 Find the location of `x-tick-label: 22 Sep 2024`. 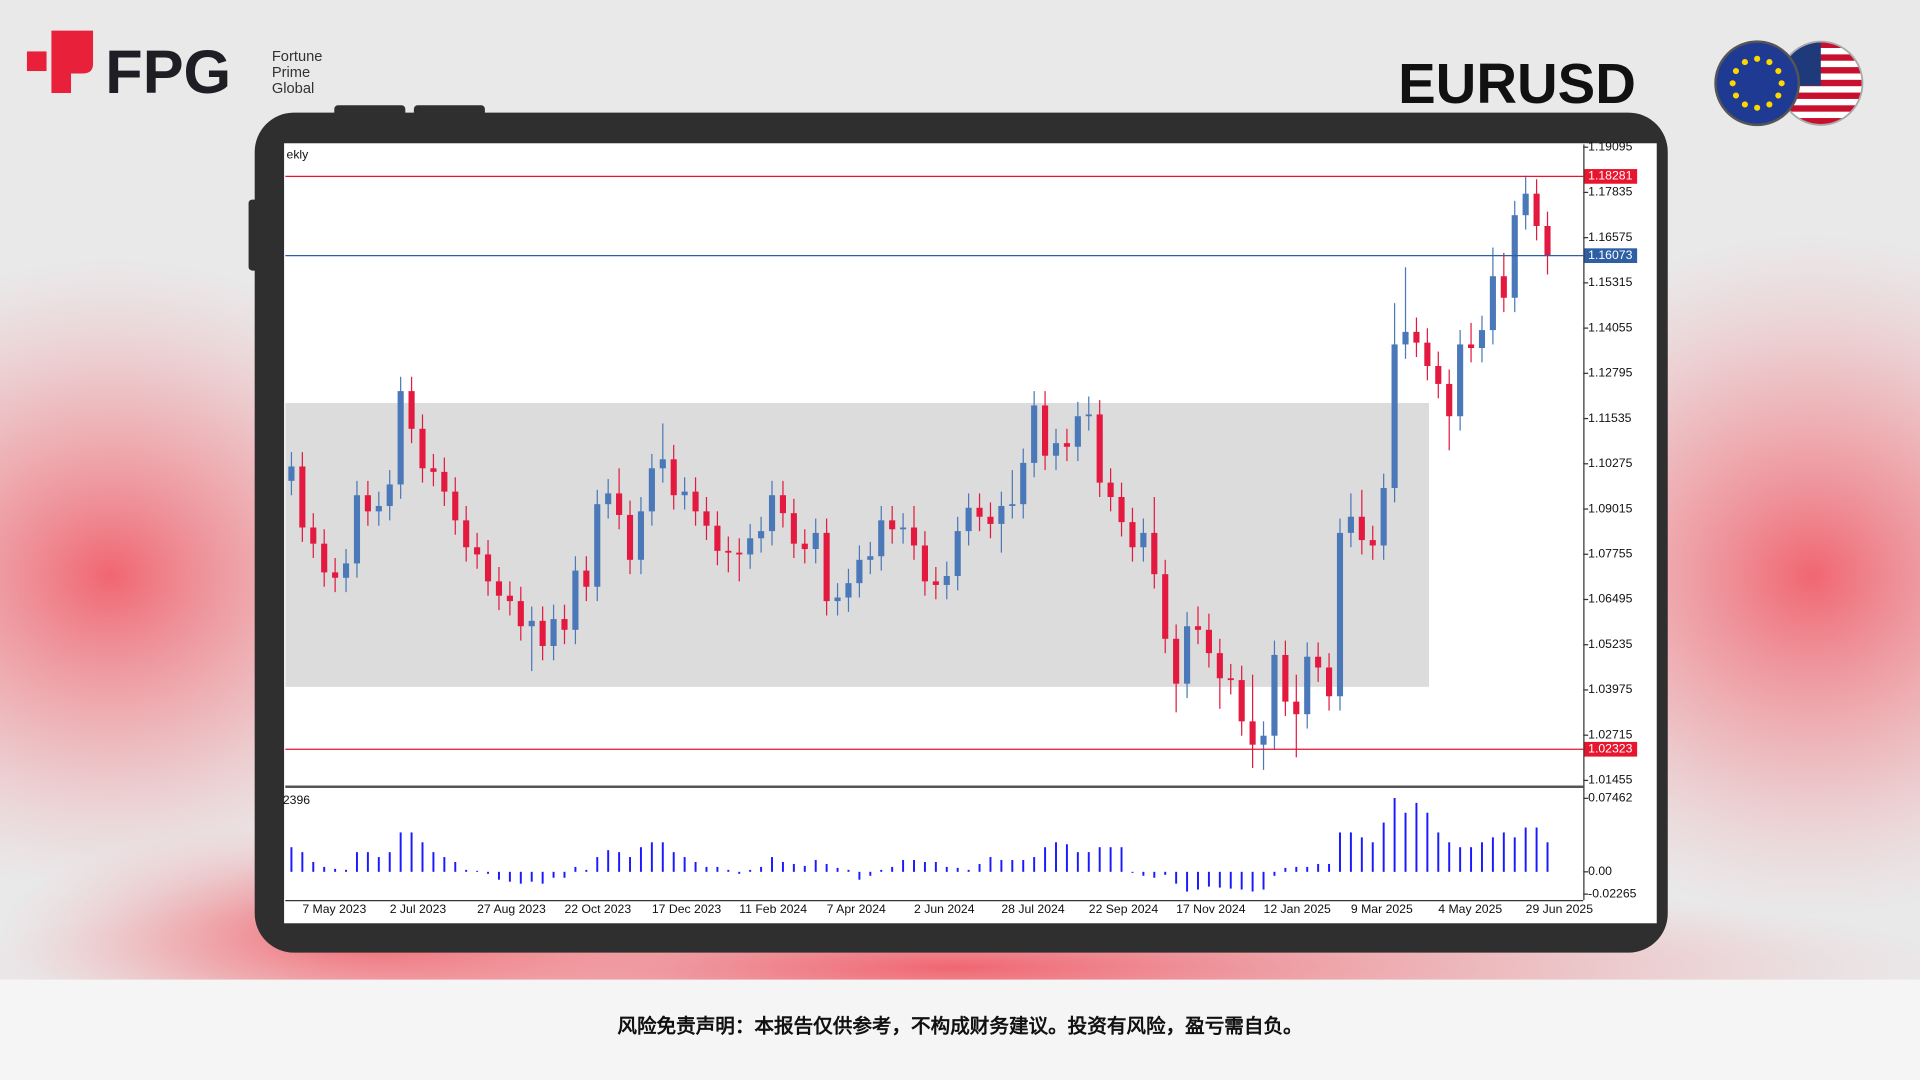

x-tick-label: 22 Sep 2024 is located at coordinates (1124, 909).